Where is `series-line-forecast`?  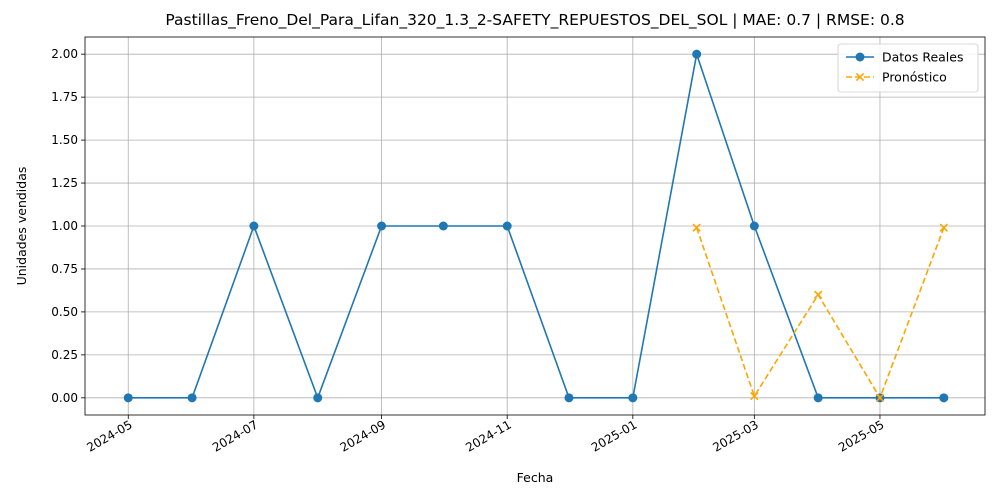 series-line-forecast is located at coordinates (820, 313).